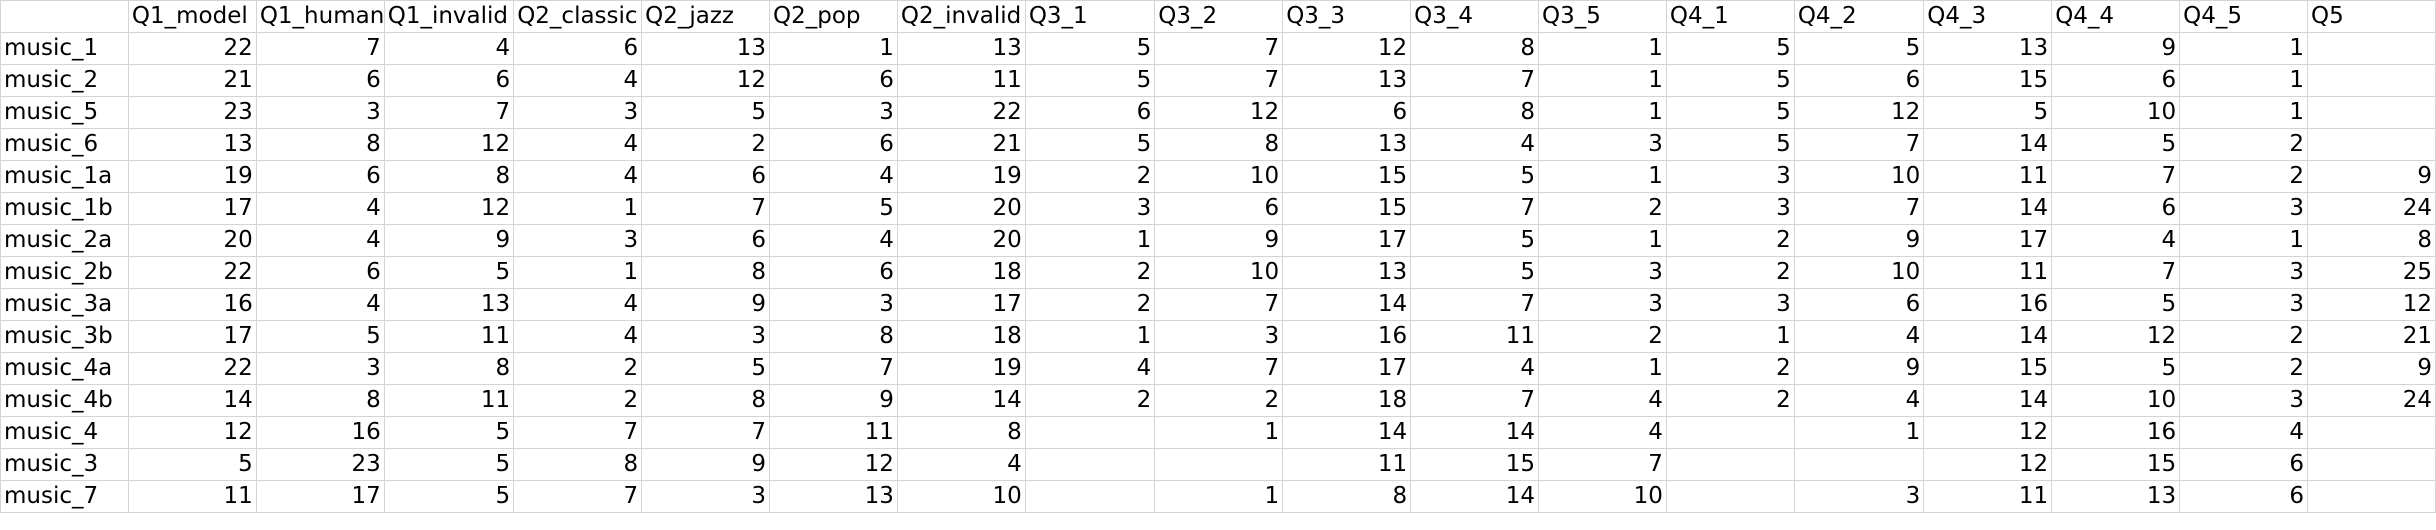  Describe the element at coordinates (64, 336) in the screenshot. I see `row-label-cell: music_3b` at that location.